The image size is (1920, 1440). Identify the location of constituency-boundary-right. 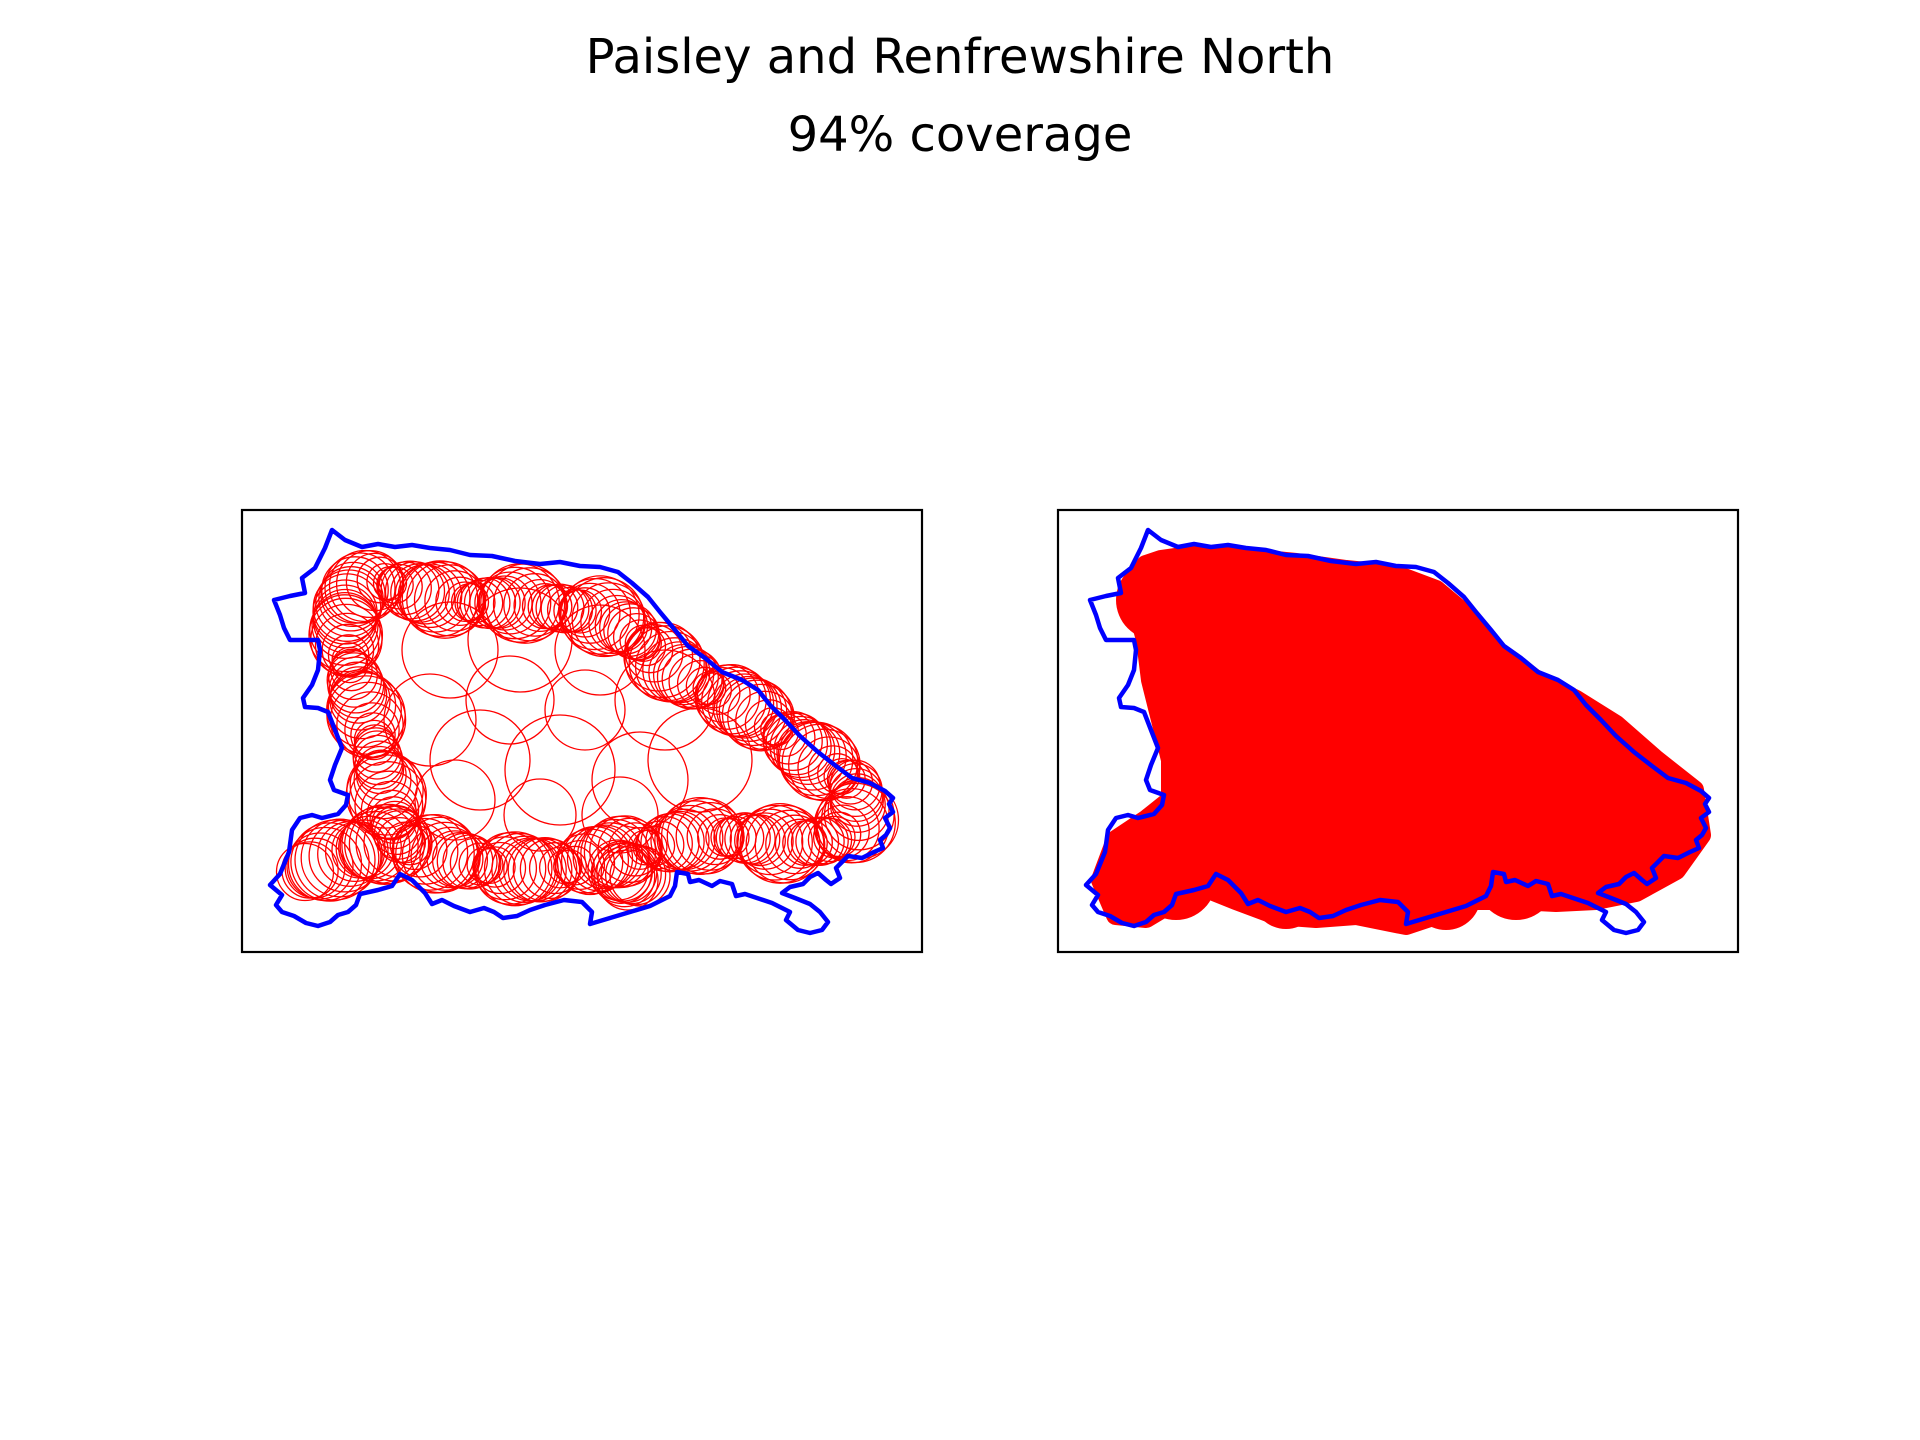
(1397, 731).